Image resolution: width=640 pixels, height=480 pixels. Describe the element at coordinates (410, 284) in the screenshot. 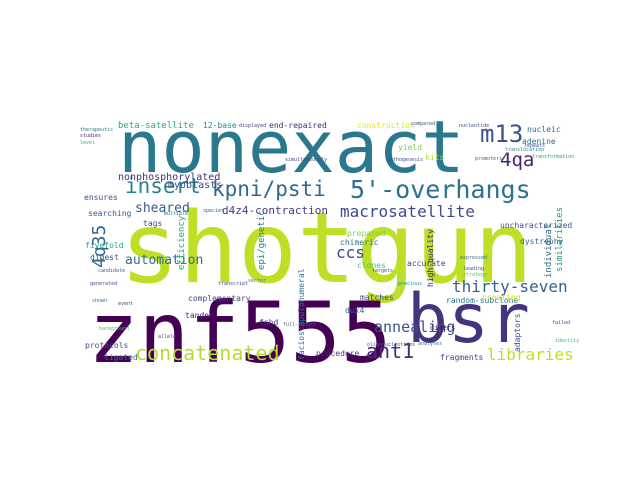

I see `word-precious: precious` at that location.